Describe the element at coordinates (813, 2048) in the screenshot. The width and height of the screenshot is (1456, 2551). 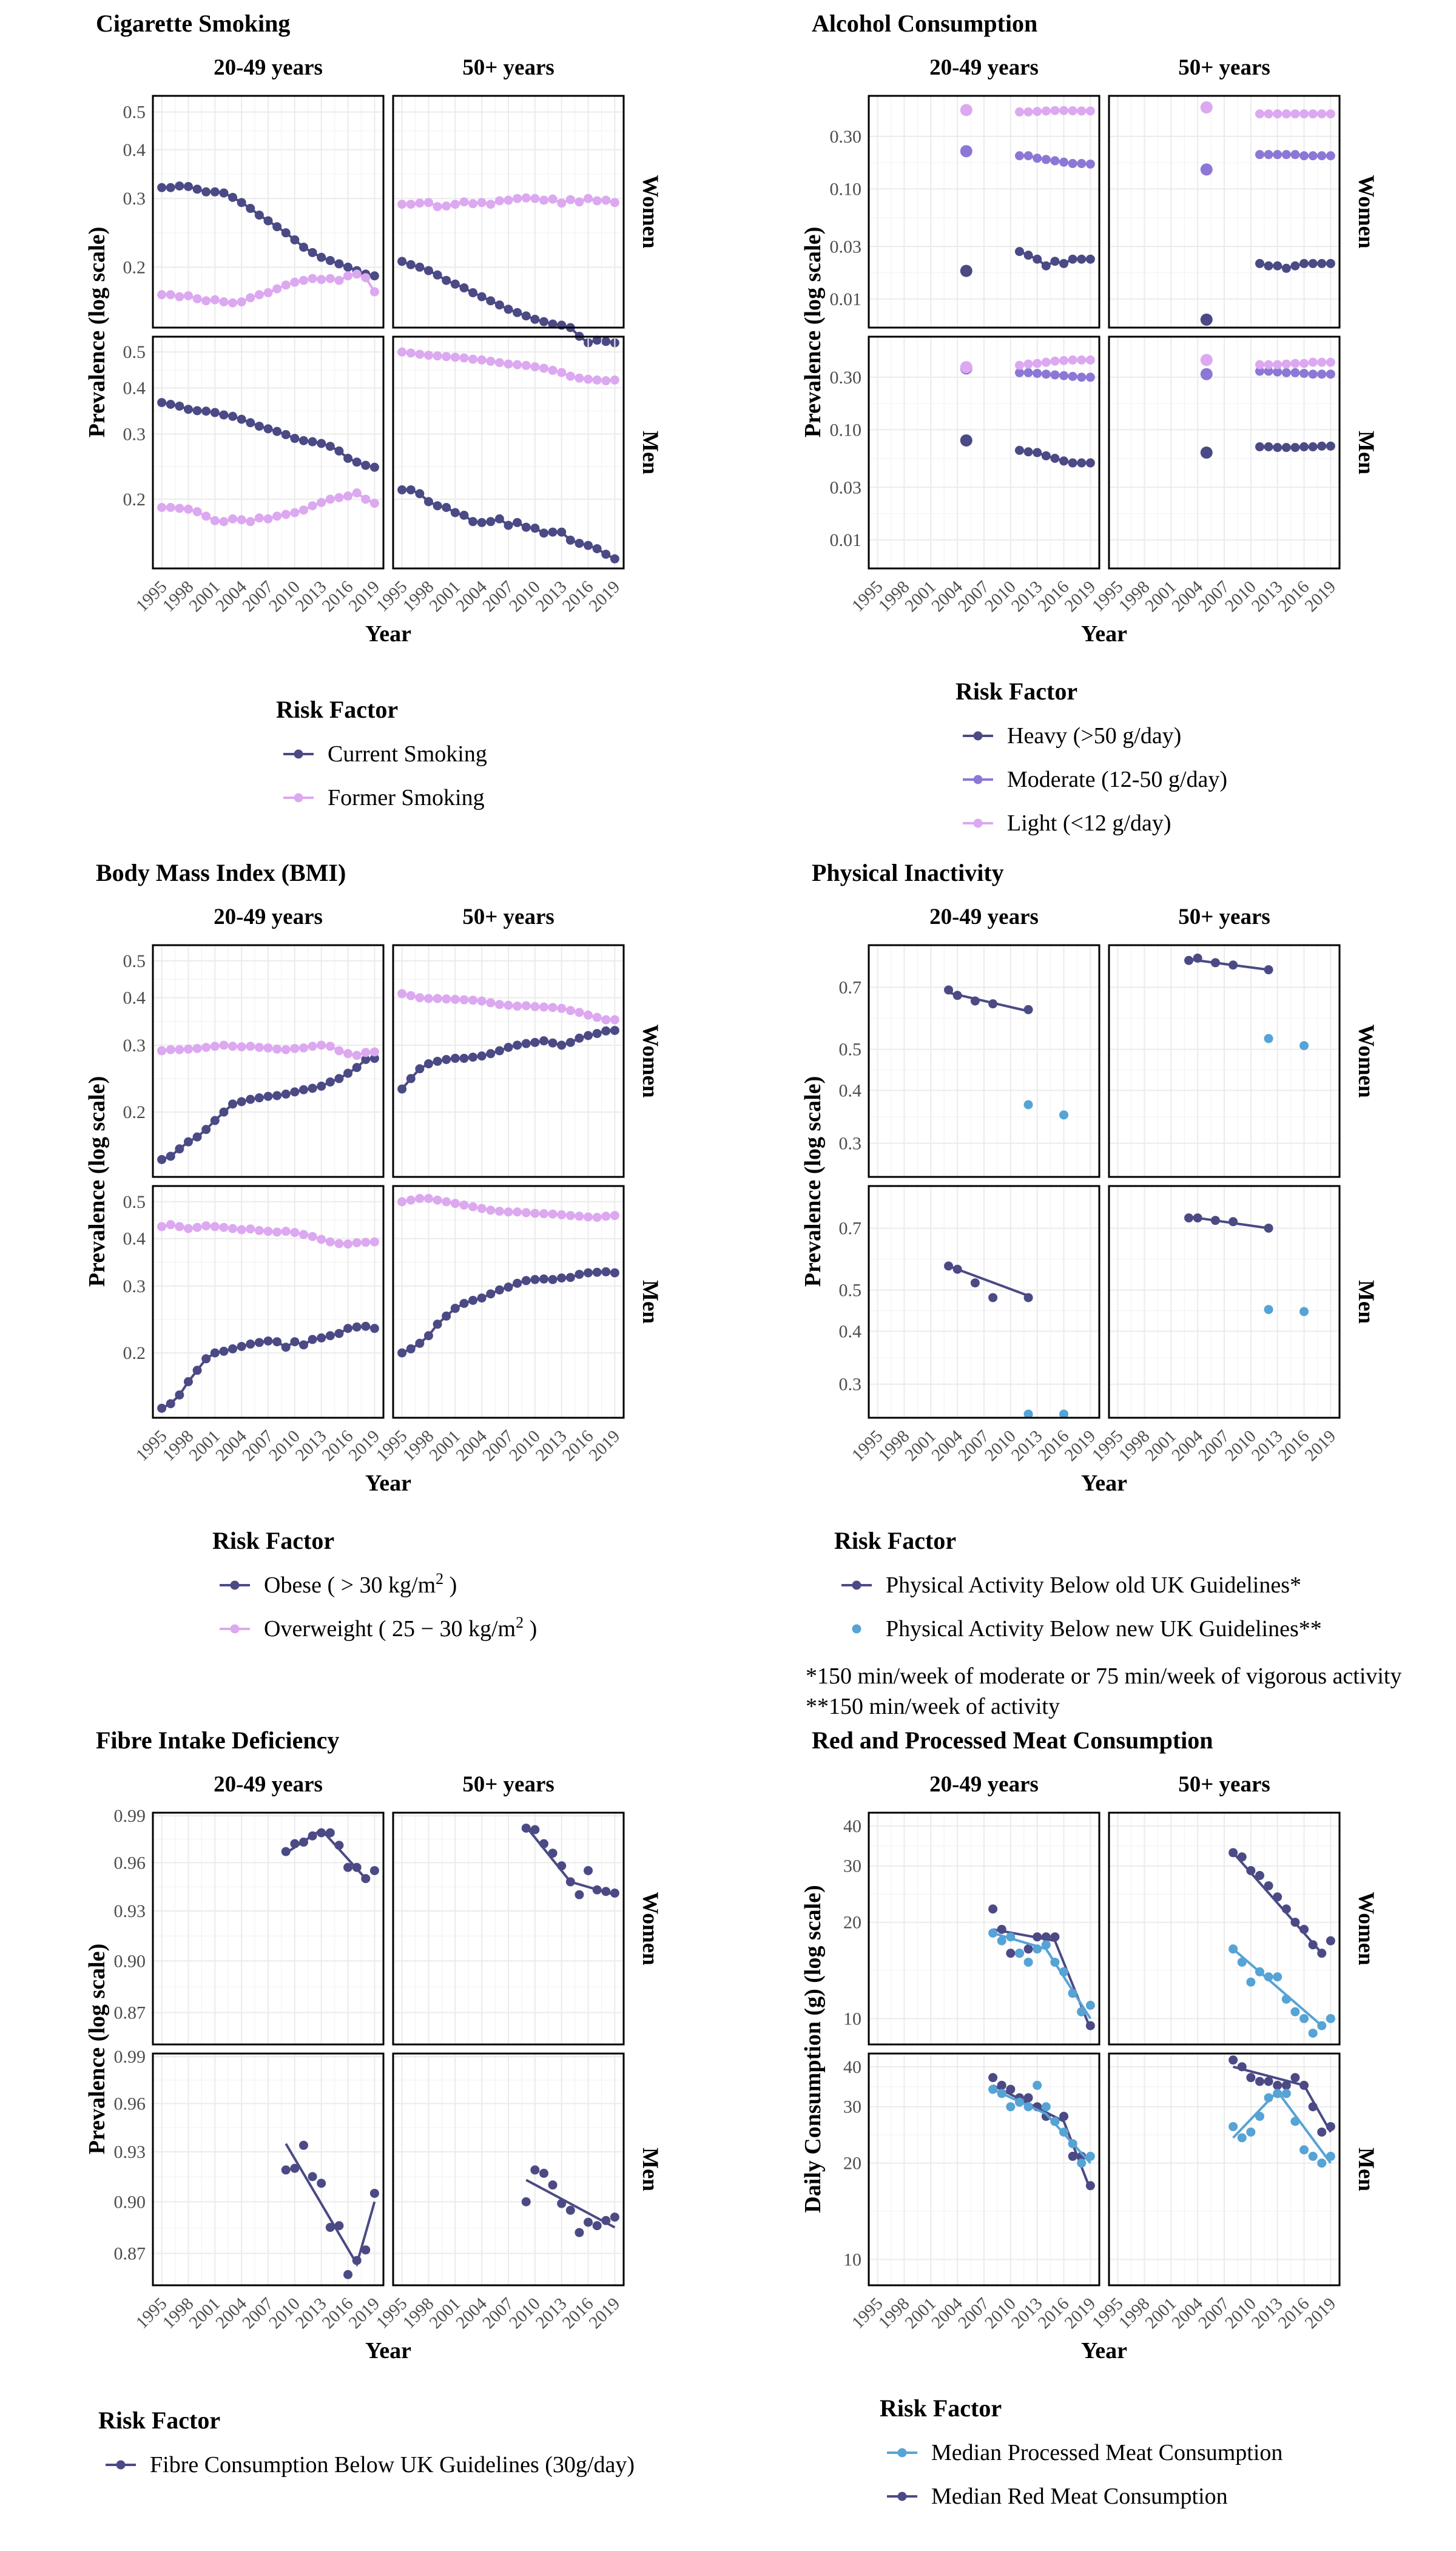
I see `y-axis-label: Daily Consumption (g) (log scale)` at that location.